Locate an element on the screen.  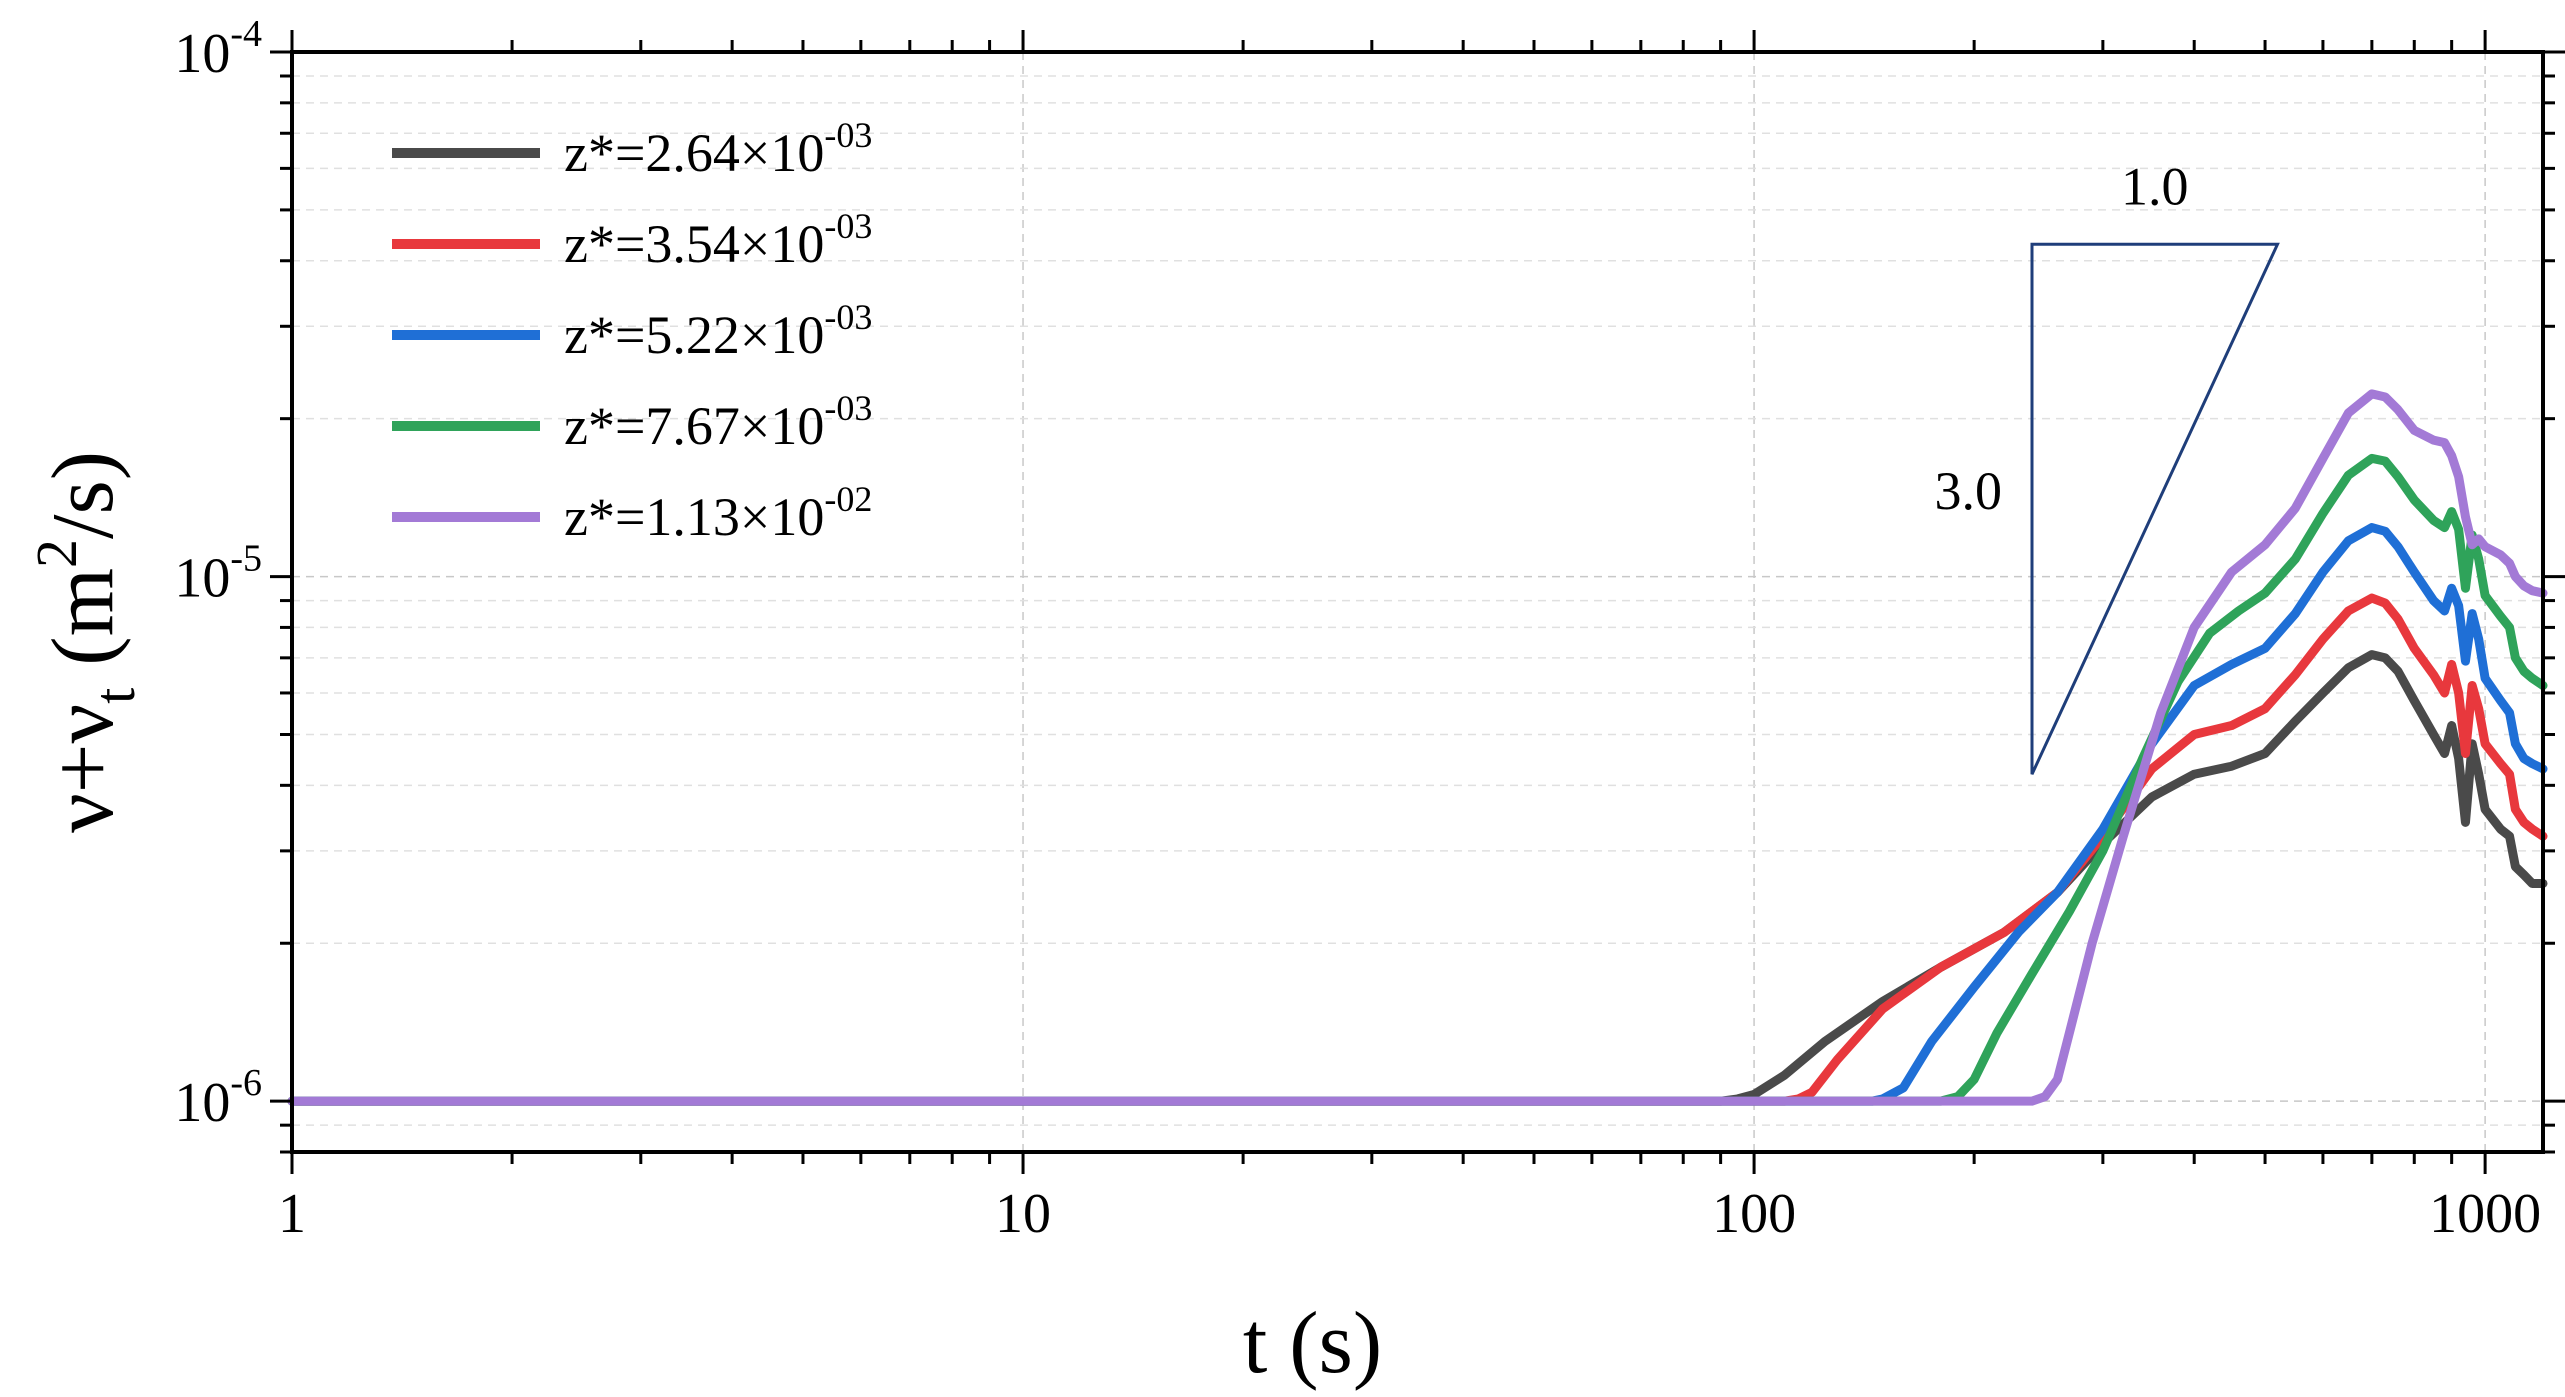
x-tick-label: 10 is located at coordinates (1023, 1214).